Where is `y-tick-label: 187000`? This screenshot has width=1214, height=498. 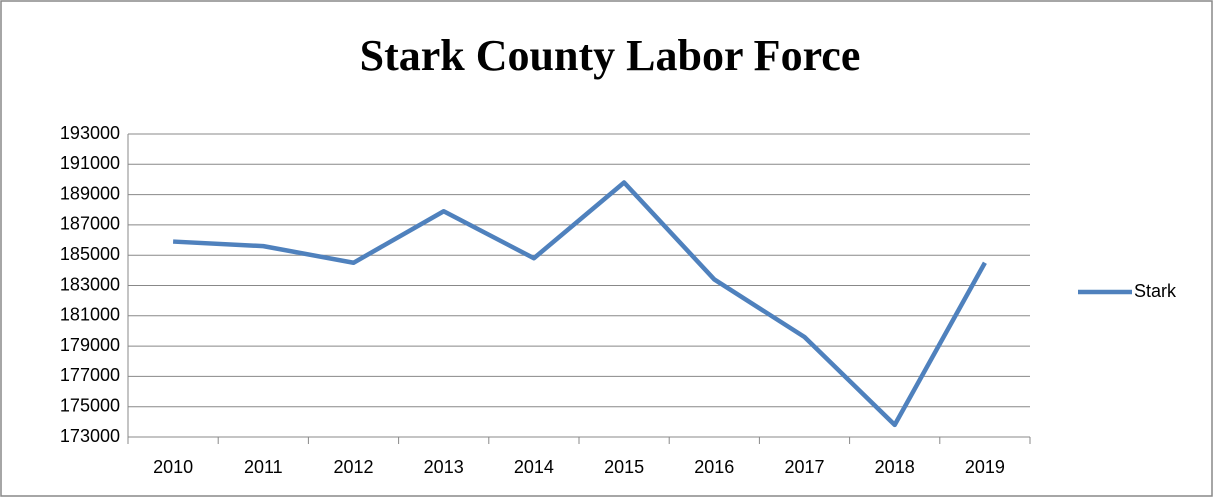
y-tick-label: 187000 is located at coordinates (90, 224).